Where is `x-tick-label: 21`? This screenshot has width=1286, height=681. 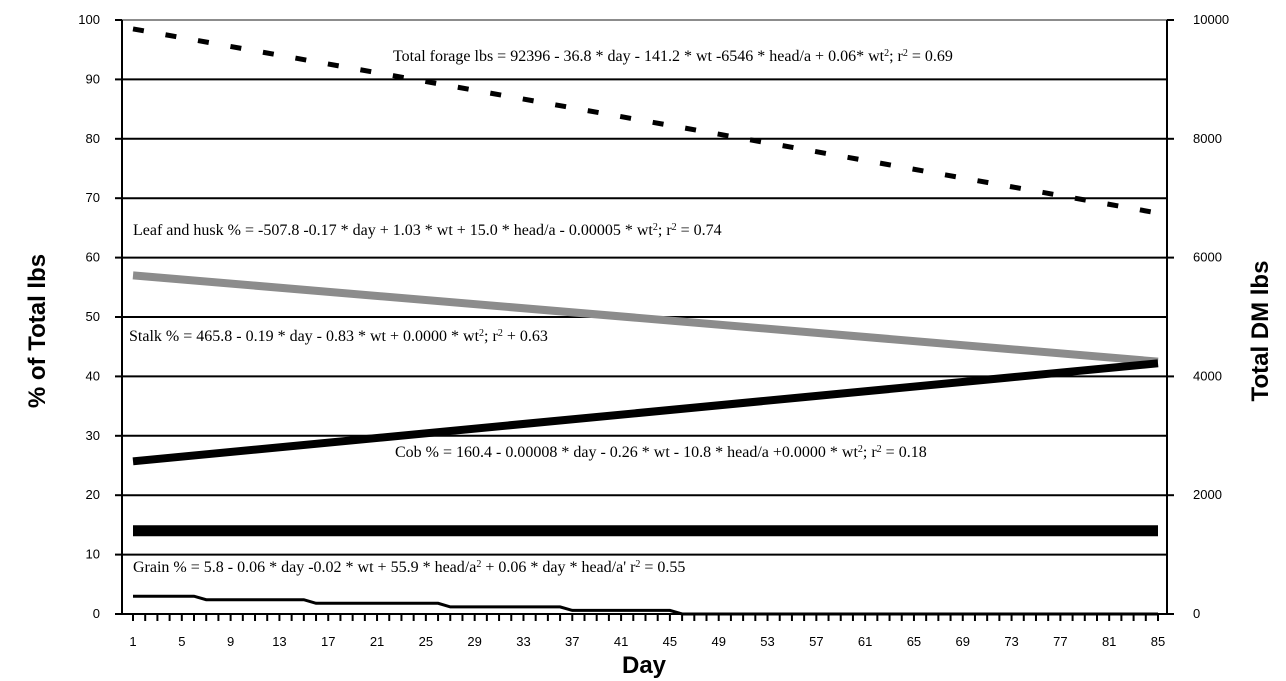
x-tick-label: 21 is located at coordinates (377, 641).